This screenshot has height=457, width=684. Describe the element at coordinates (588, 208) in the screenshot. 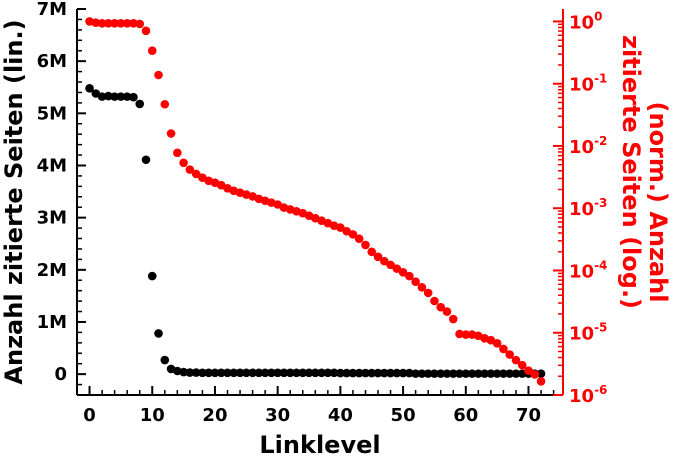

I see `right-y-tick-label: 10⁻³` at that location.